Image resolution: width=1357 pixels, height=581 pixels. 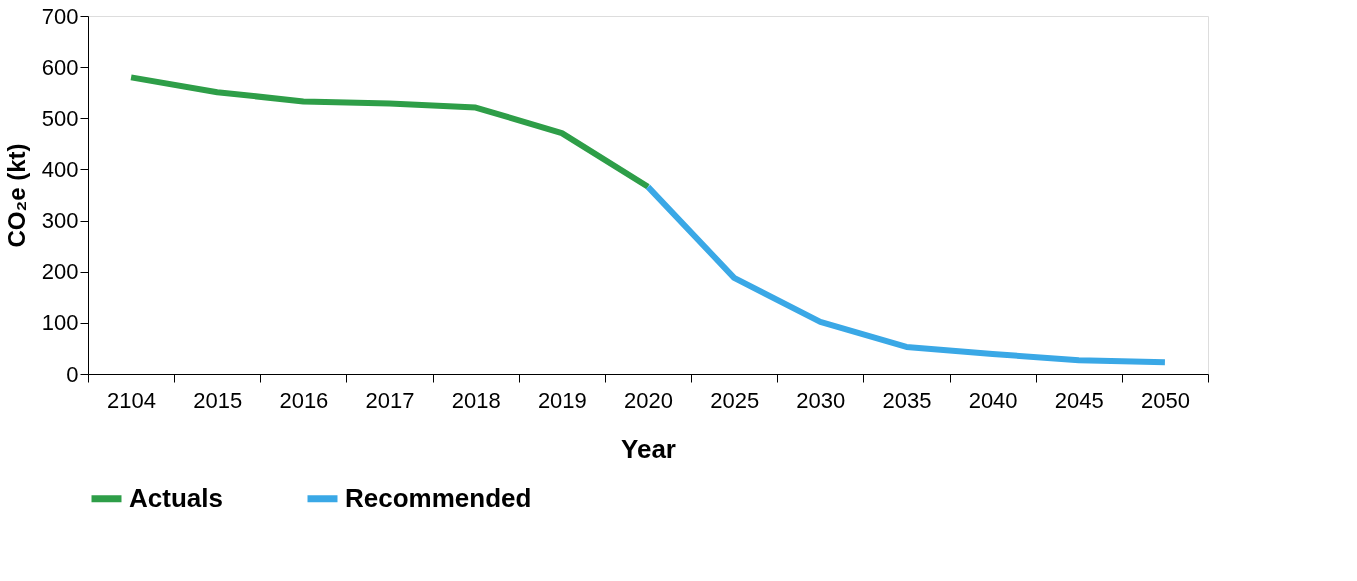 What do you see at coordinates (1165, 400) in the screenshot?
I see `x-tick-label: 2050` at bounding box center [1165, 400].